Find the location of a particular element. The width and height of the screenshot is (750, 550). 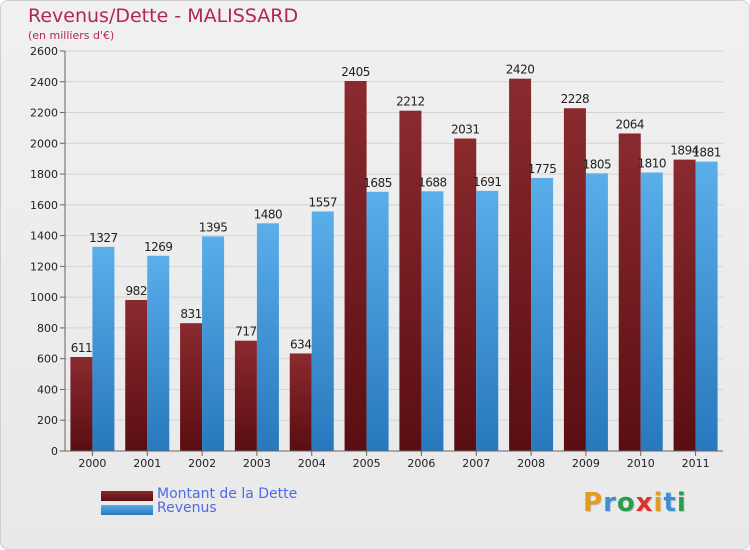

data-label-dette: 2212 is located at coordinates (410, 102).